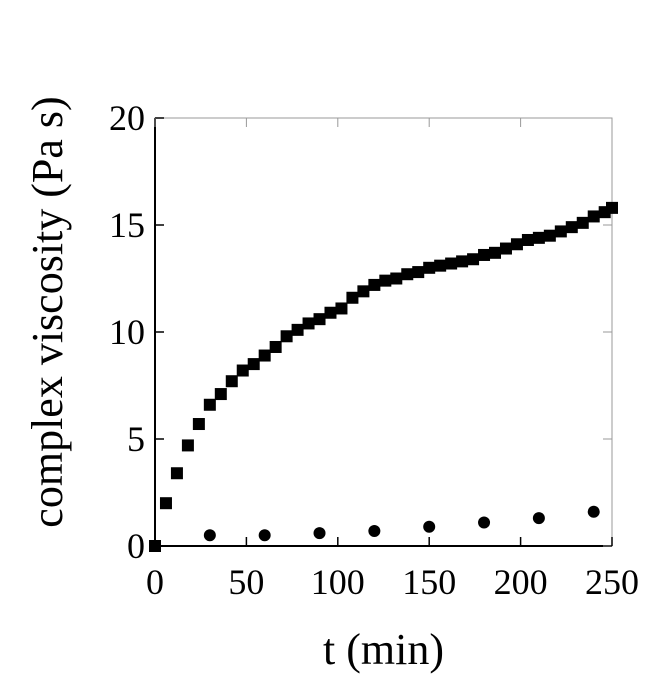 This screenshot has height=689, width=654. I want to click on y-tick-label: 20, so click(127, 118).